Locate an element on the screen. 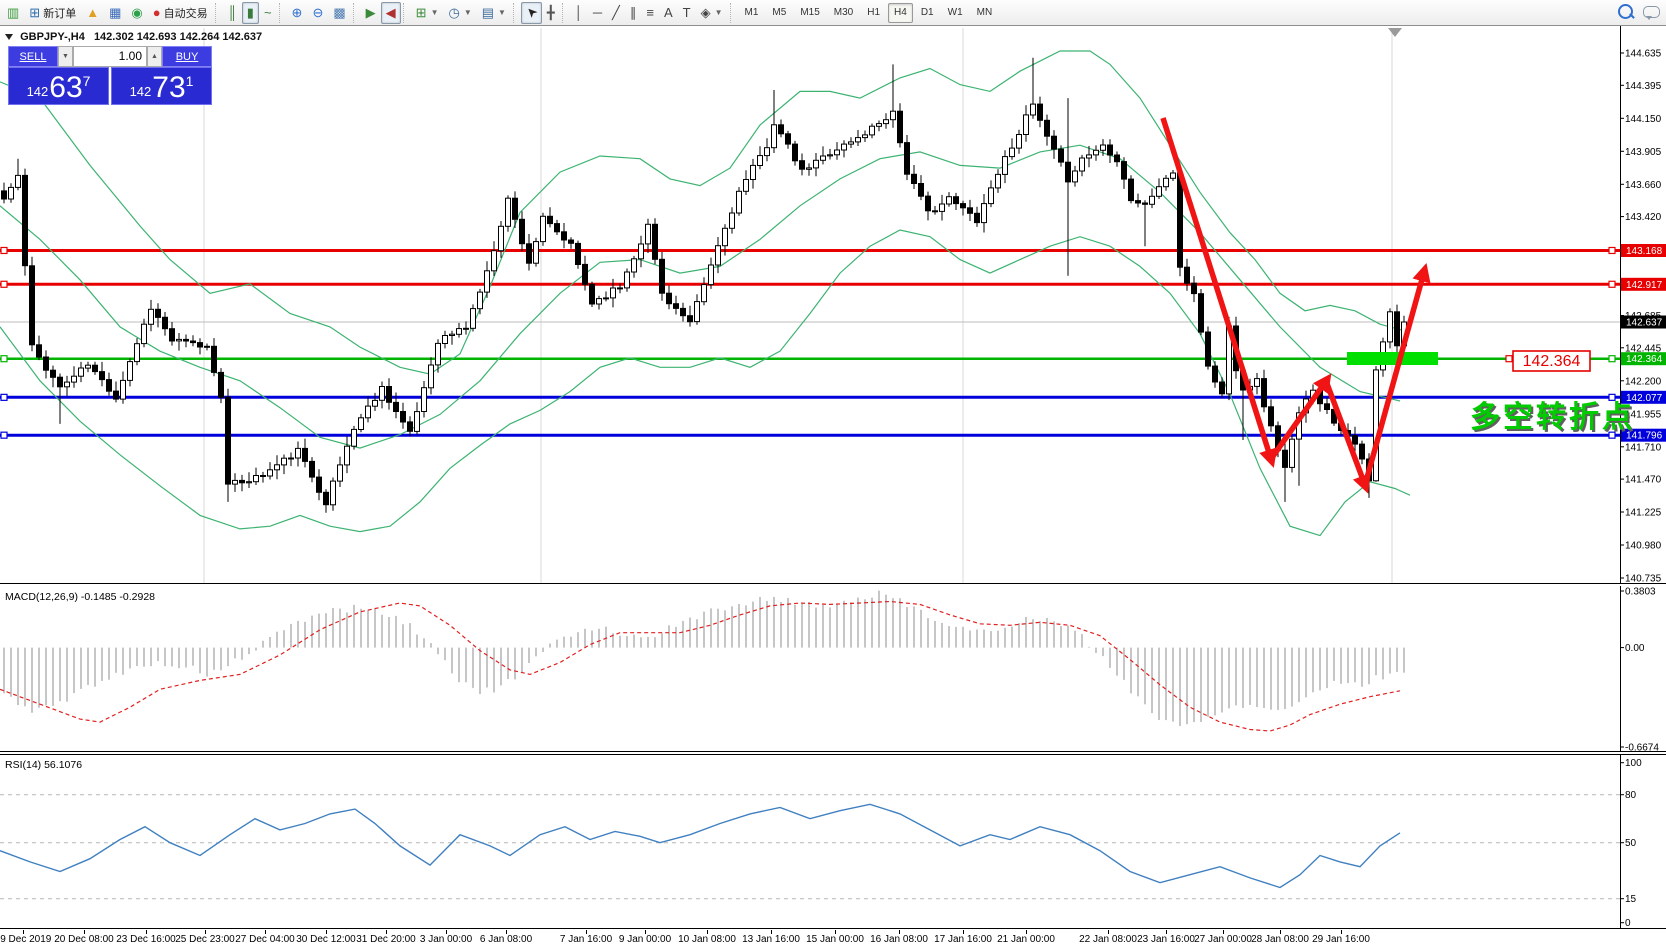 This screenshot has height=949, width=1666. text-label-button: T is located at coordinates (687, 13).